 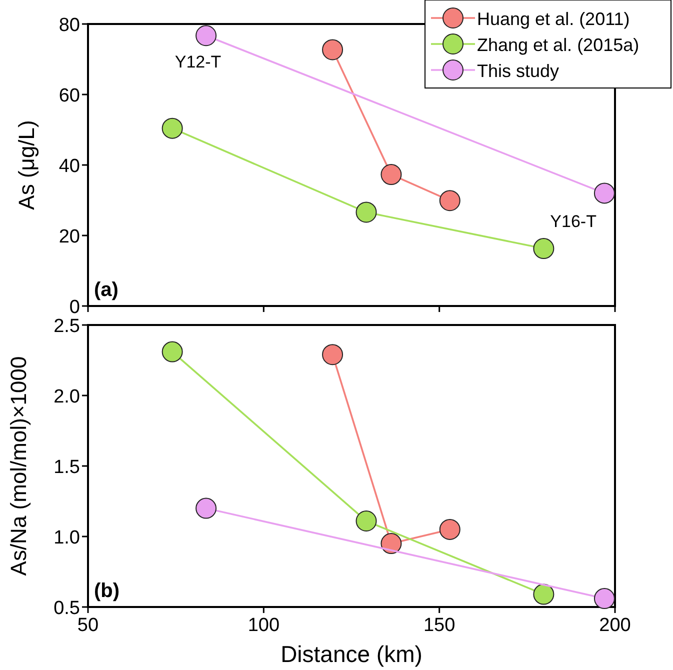 I want to click on y-tick-label: 1.0, so click(x=67, y=538).